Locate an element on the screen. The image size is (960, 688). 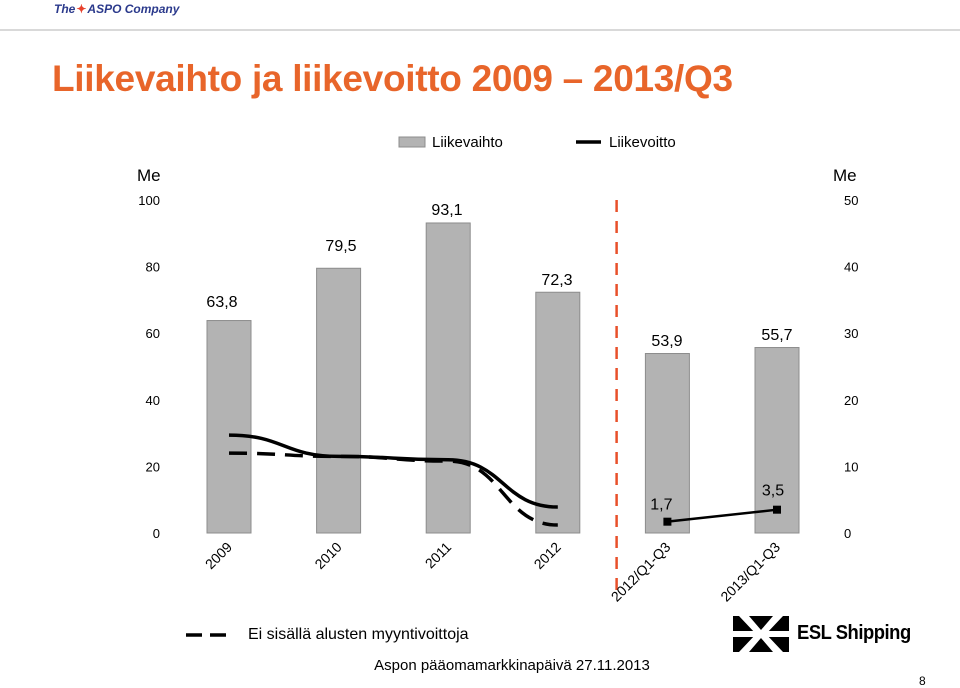
bar-value-label: 63,8 is located at coordinates (221, 302).